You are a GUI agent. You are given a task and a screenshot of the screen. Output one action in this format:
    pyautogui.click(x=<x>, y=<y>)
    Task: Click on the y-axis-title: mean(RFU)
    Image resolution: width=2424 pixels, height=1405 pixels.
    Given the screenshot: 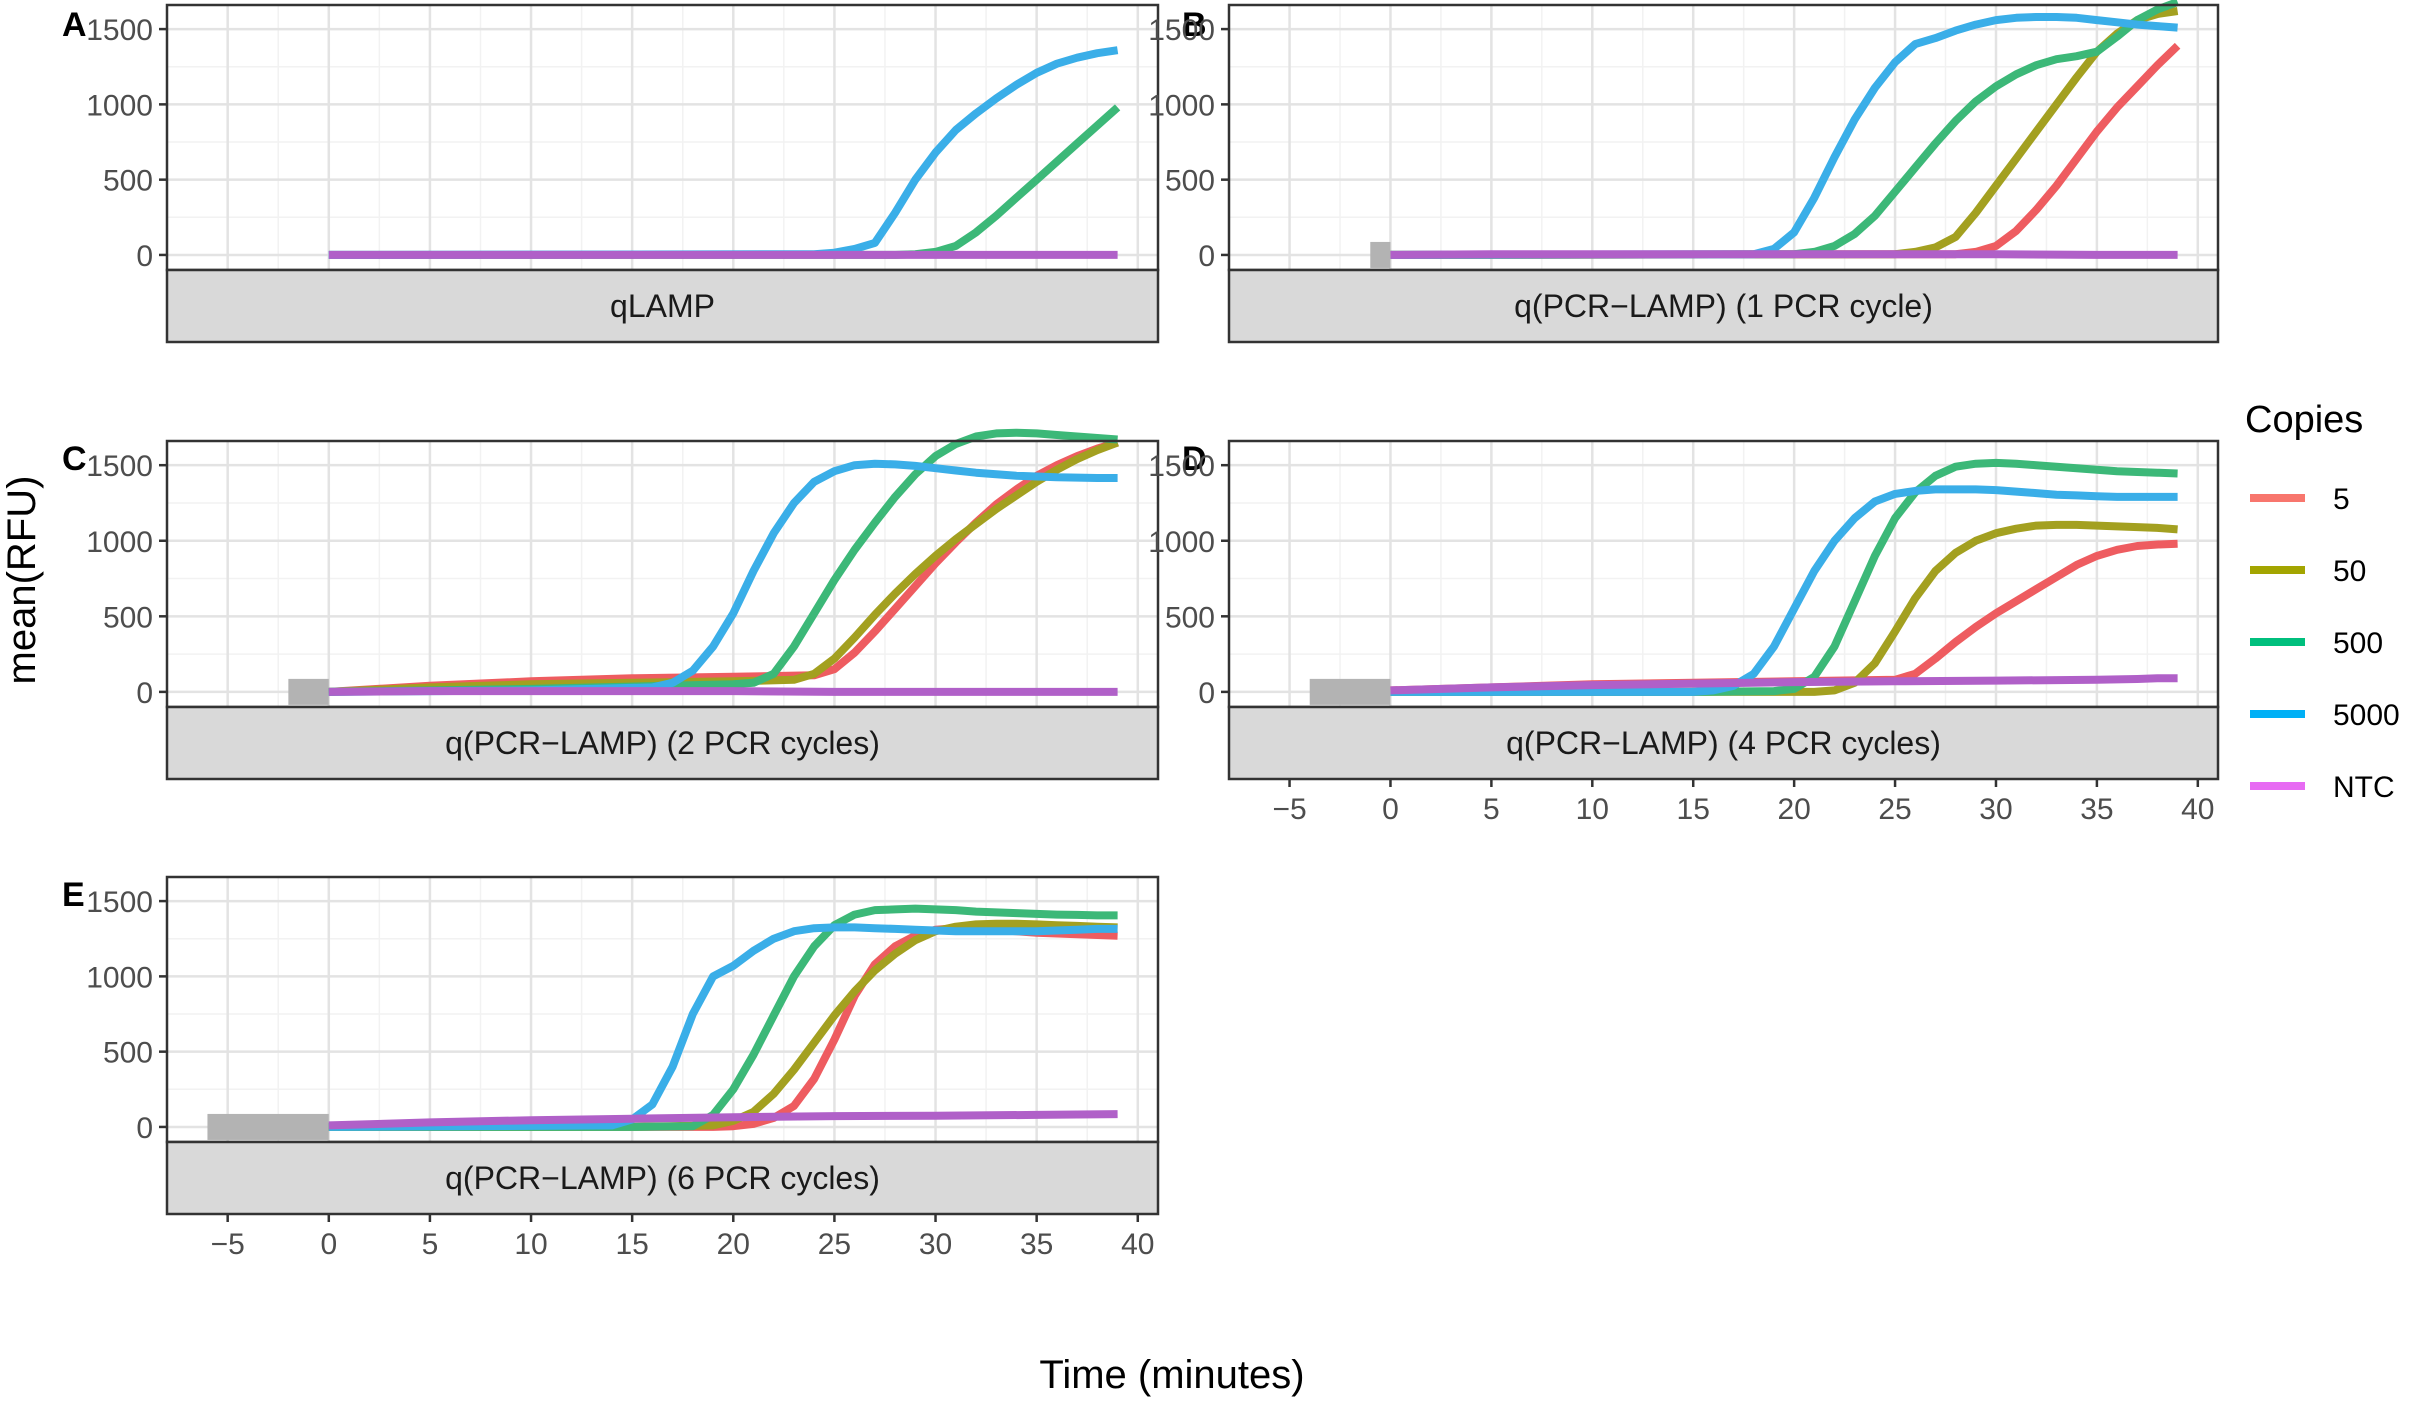 What is the action you would take?
    pyautogui.click(x=22, y=580)
    